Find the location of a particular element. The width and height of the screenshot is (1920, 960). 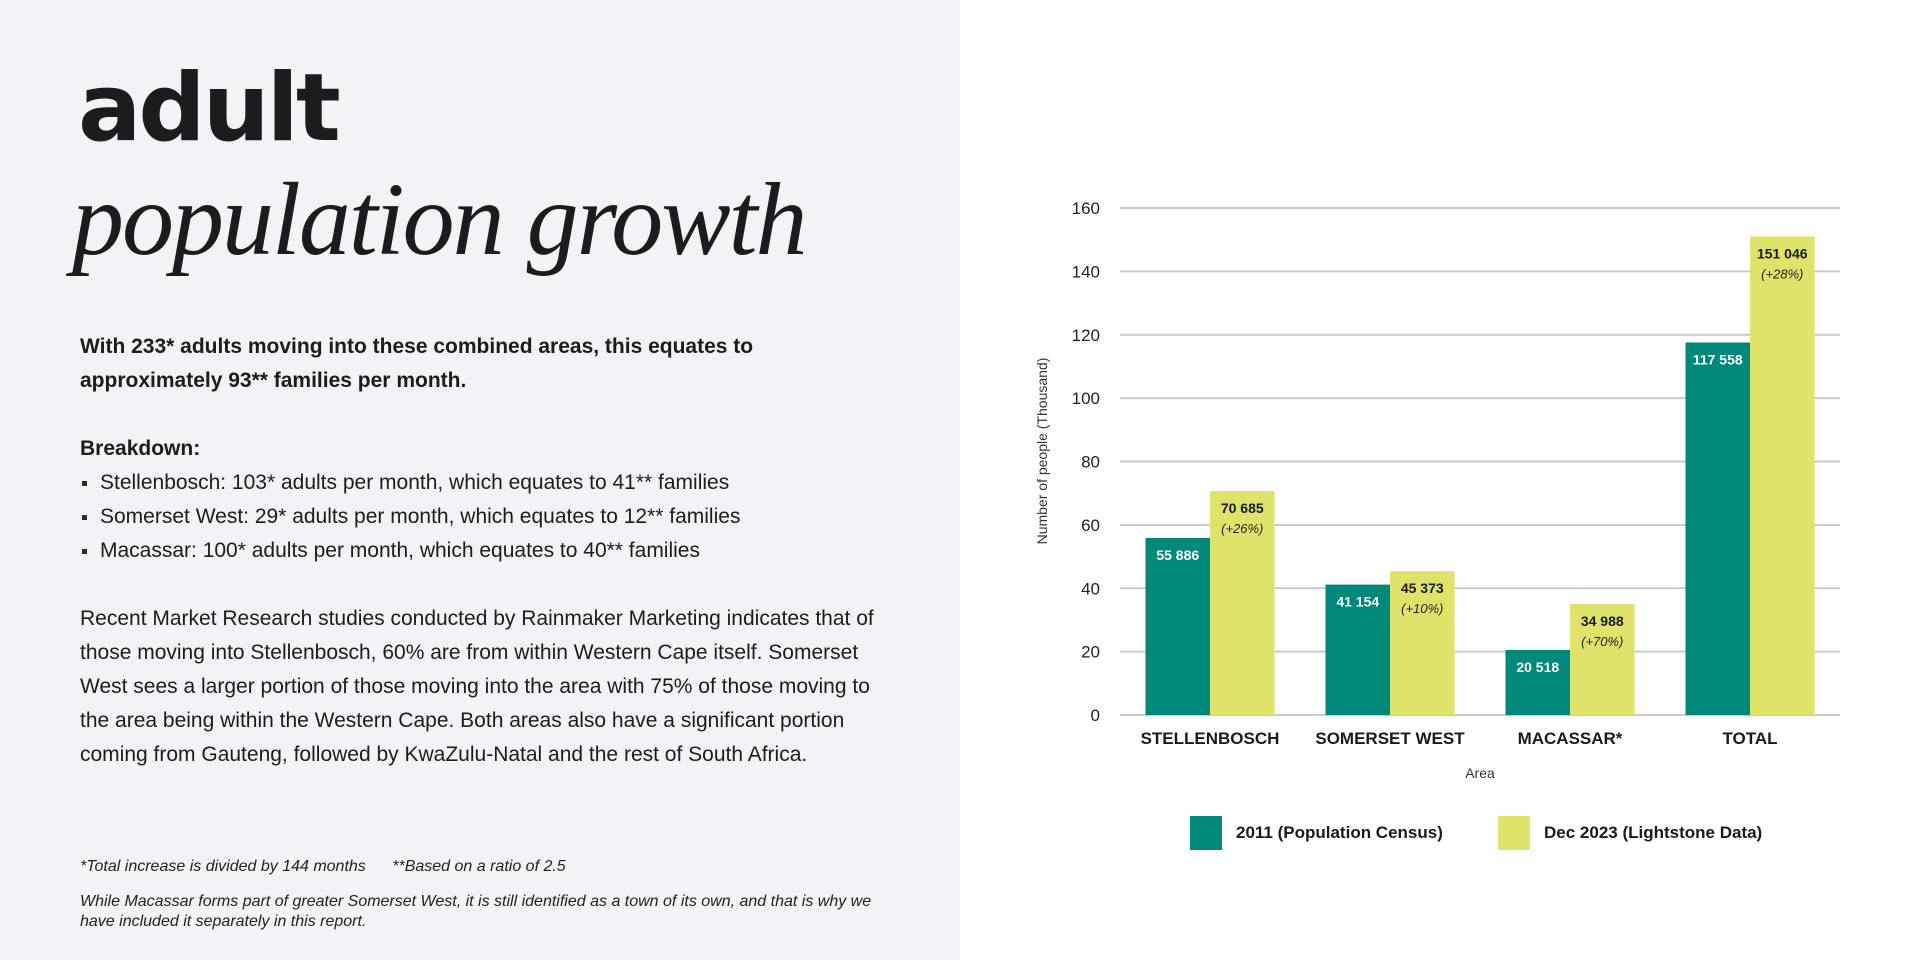

y-axis-title: Number of people (Thousand) is located at coordinates (1042, 451).